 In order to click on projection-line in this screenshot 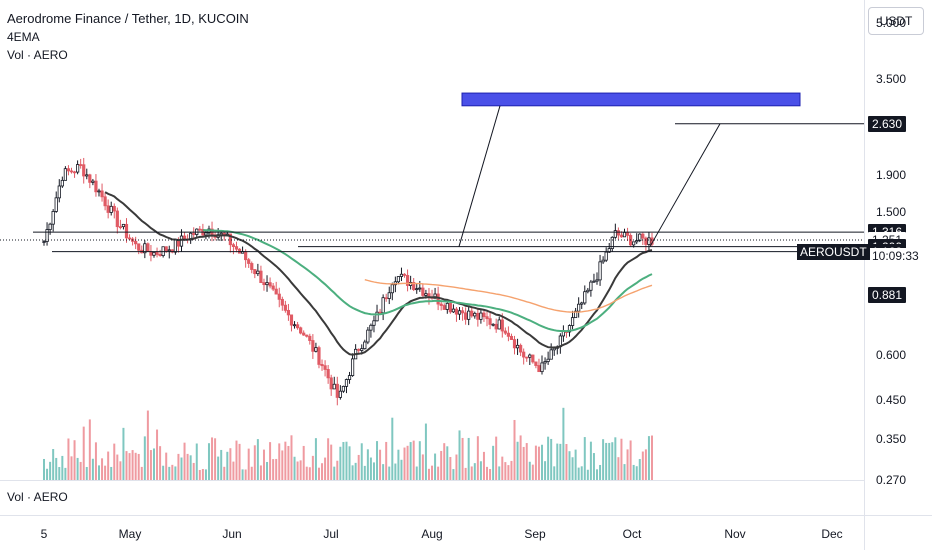, I will do `click(685, 185)`.